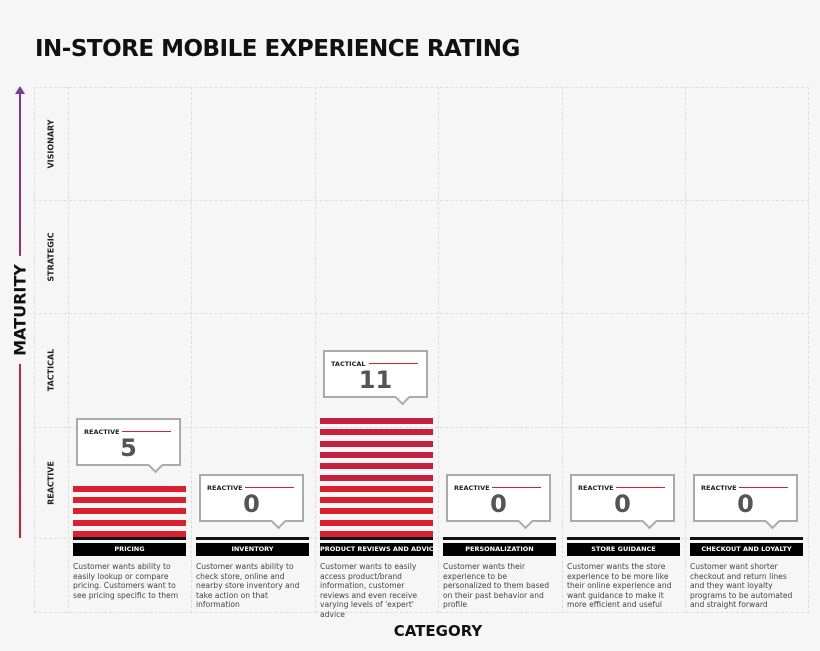  I want to click on level-label: VISIONARY, so click(51, 143).